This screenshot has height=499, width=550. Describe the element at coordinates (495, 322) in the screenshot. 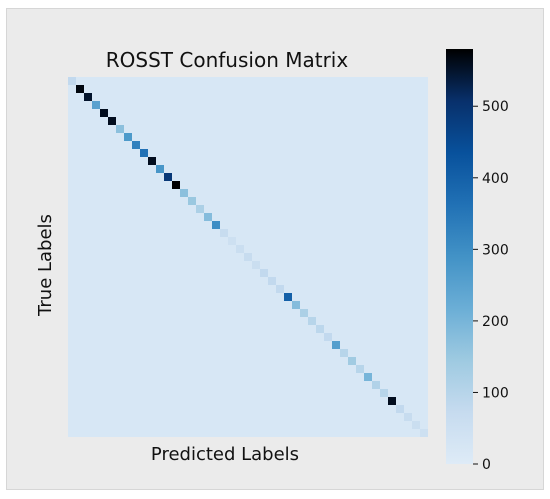

I see `colorbar-tick-label-200: 200` at that location.